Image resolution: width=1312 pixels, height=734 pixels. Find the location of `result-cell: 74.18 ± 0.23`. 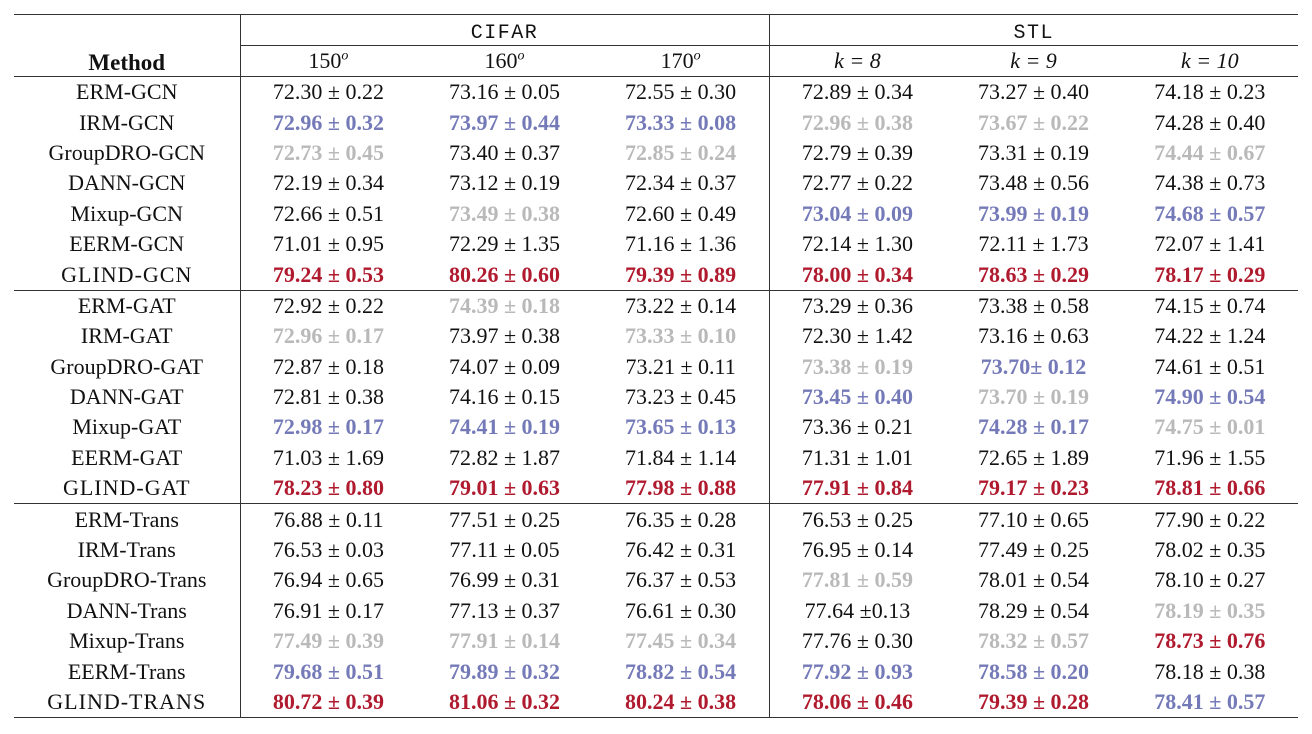

result-cell: 74.18 ± 0.23 is located at coordinates (1209, 92).